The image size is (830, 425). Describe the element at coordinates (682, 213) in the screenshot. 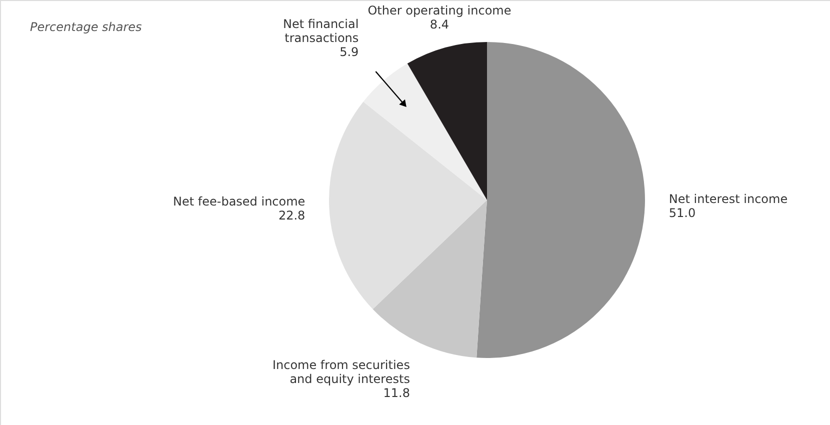

I see `data-label: 51.0` at that location.